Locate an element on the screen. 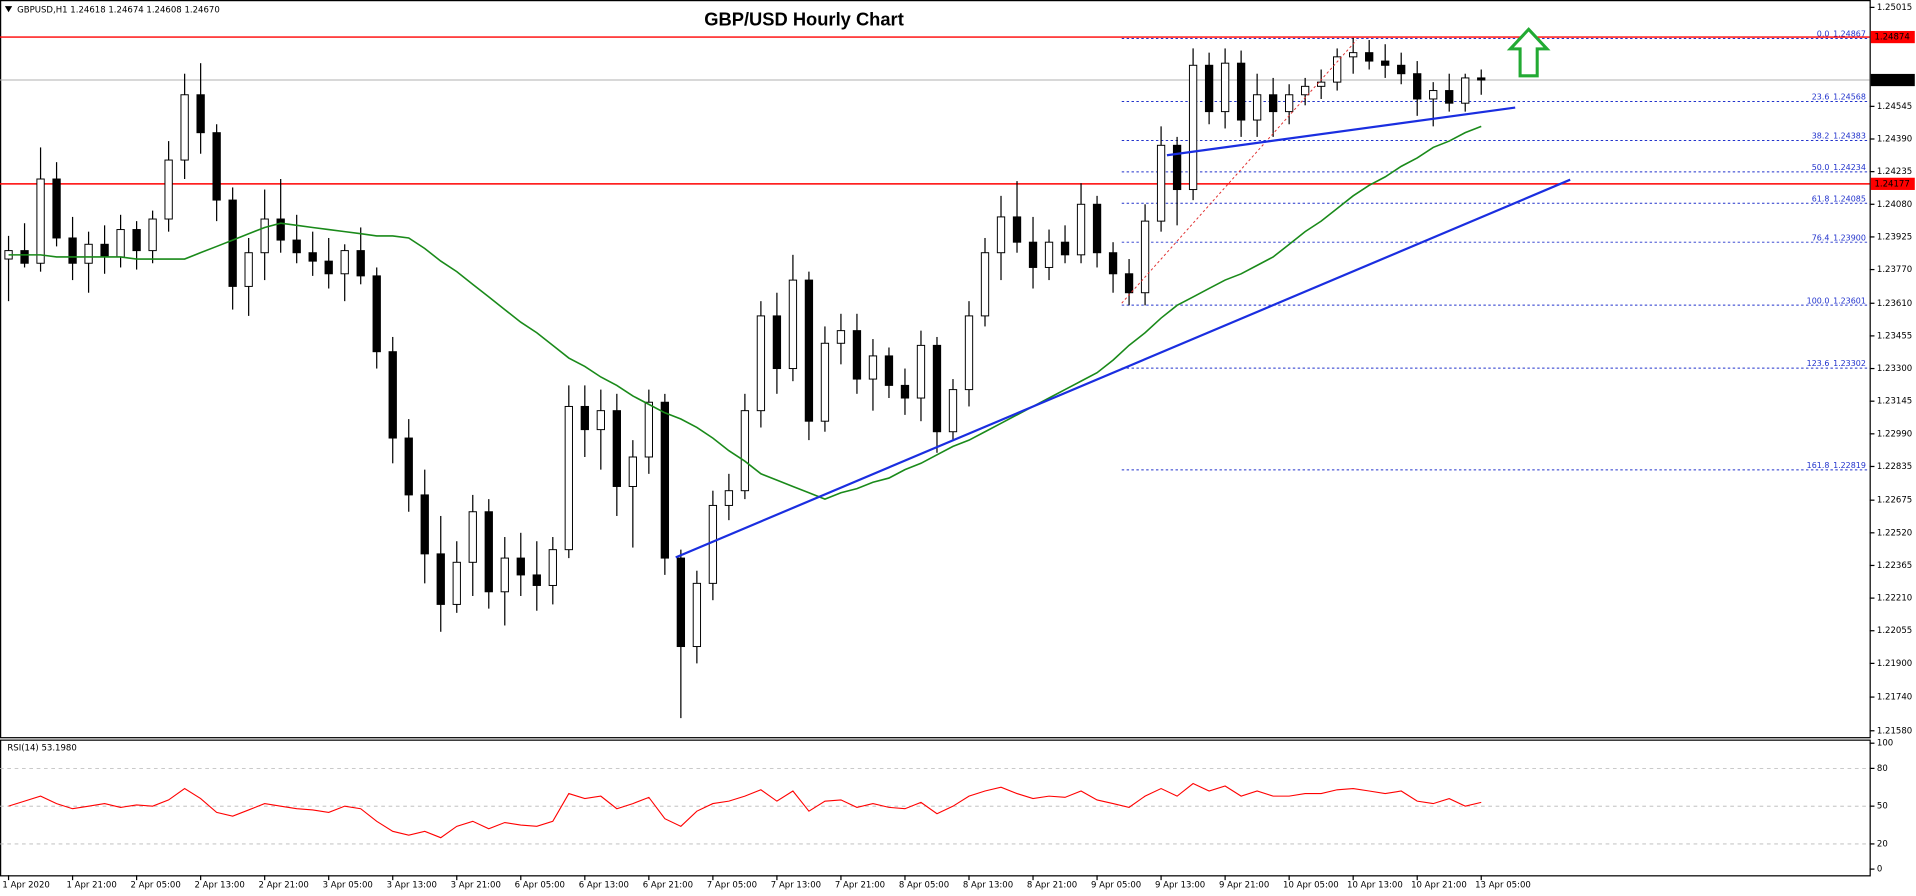 This screenshot has width=1916, height=896. y-tick-label: 1.24390 is located at coordinates (1894, 139).